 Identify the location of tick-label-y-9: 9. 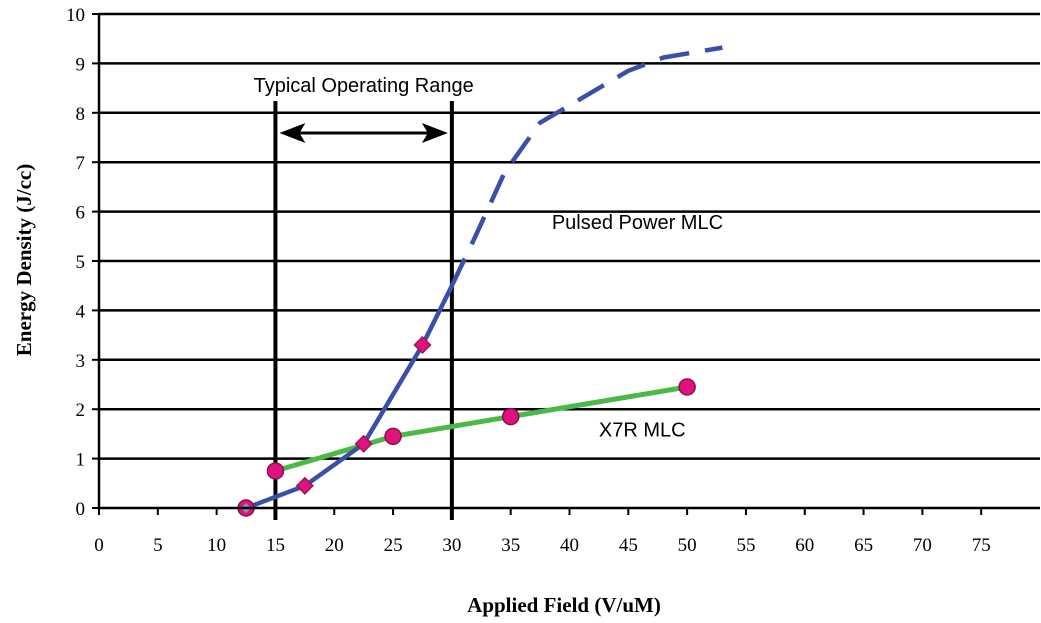
(81, 64).